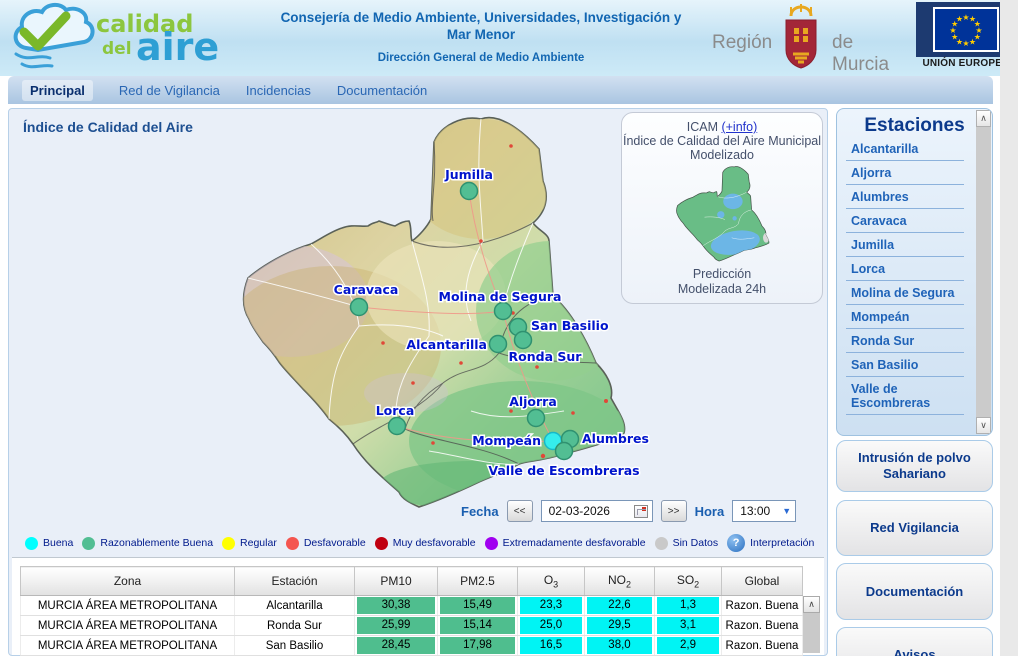 Image resolution: width=1018 pixels, height=656 pixels. I want to click on page-title: Índice de Calidad del Aire, so click(108, 127).